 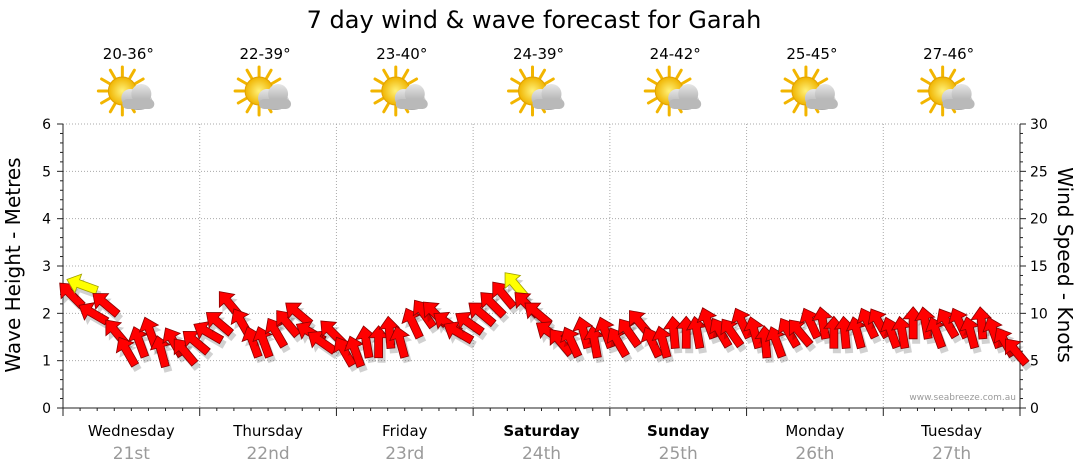 I want to click on day-date: 27th, so click(x=951, y=454).